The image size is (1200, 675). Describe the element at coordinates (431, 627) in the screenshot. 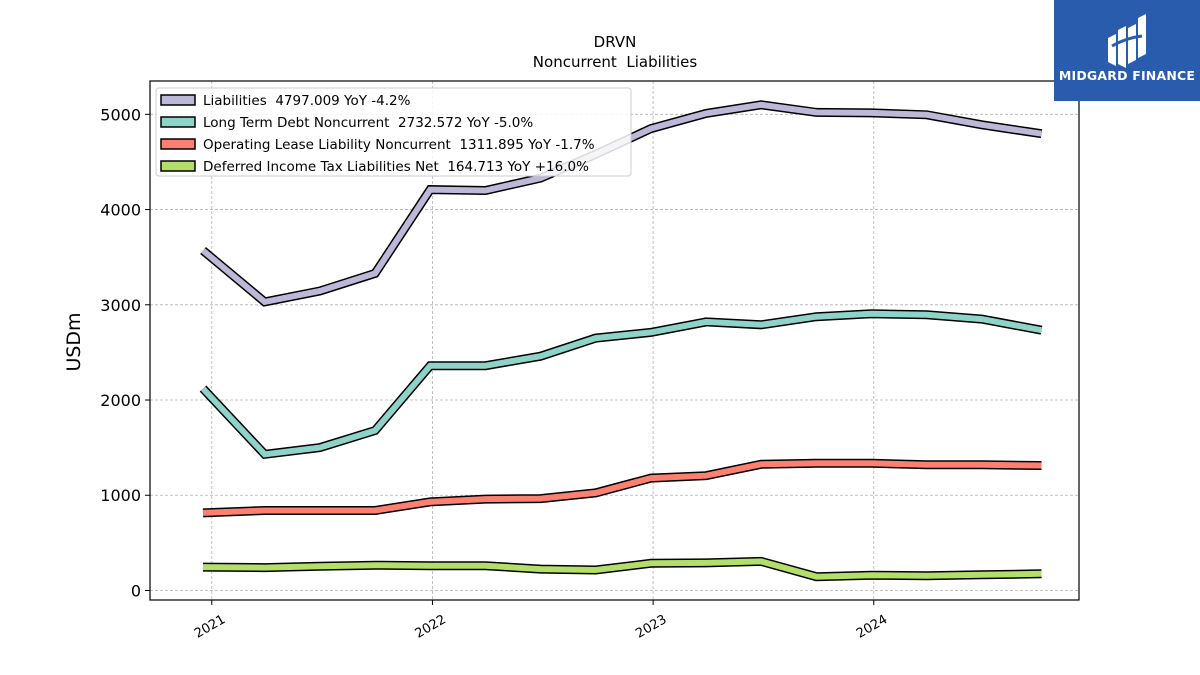

I see `x-tick-label: 2022` at that location.